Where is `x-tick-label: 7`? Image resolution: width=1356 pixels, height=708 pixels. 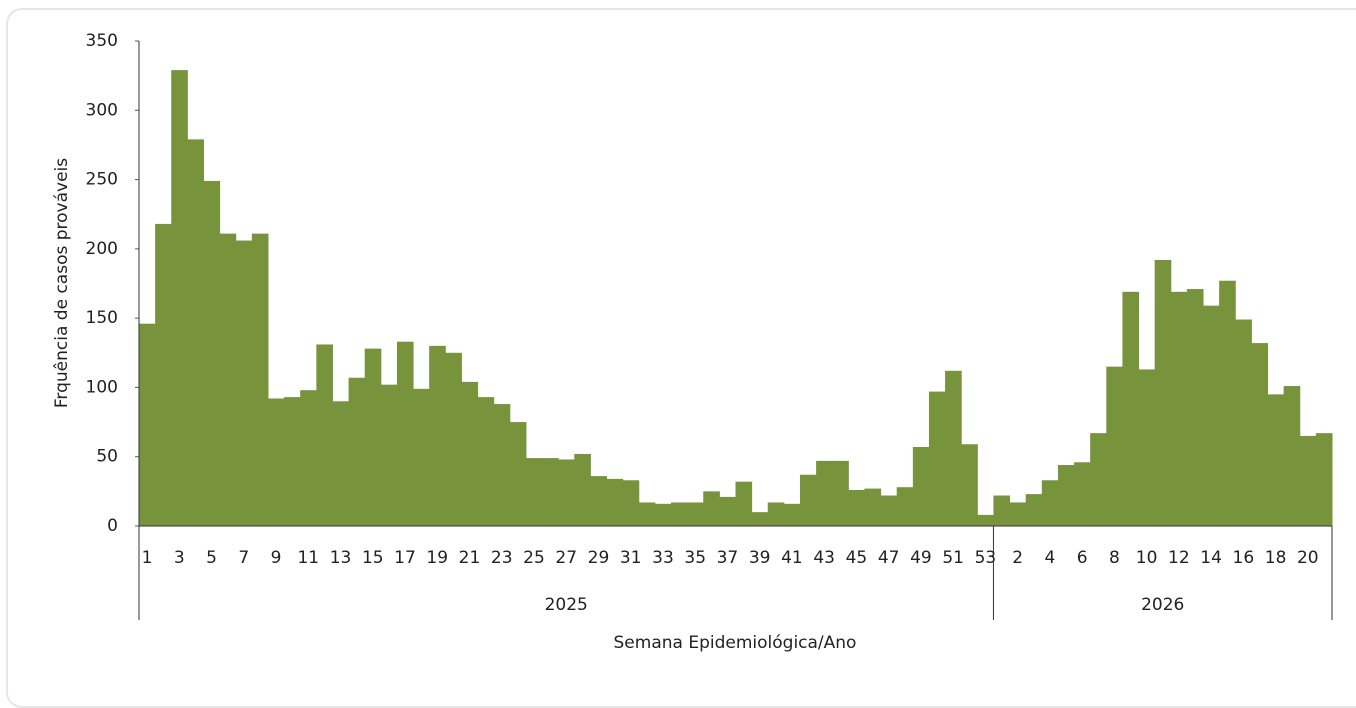
x-tick-label: 7 is located at coordinates (243, 558).